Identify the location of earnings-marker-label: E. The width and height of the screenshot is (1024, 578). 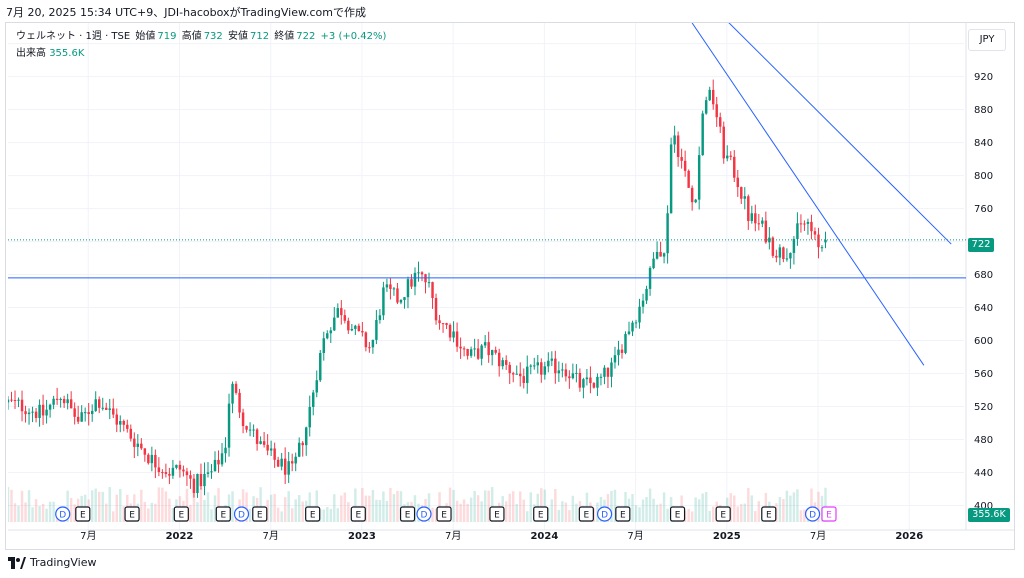
(623, 516).